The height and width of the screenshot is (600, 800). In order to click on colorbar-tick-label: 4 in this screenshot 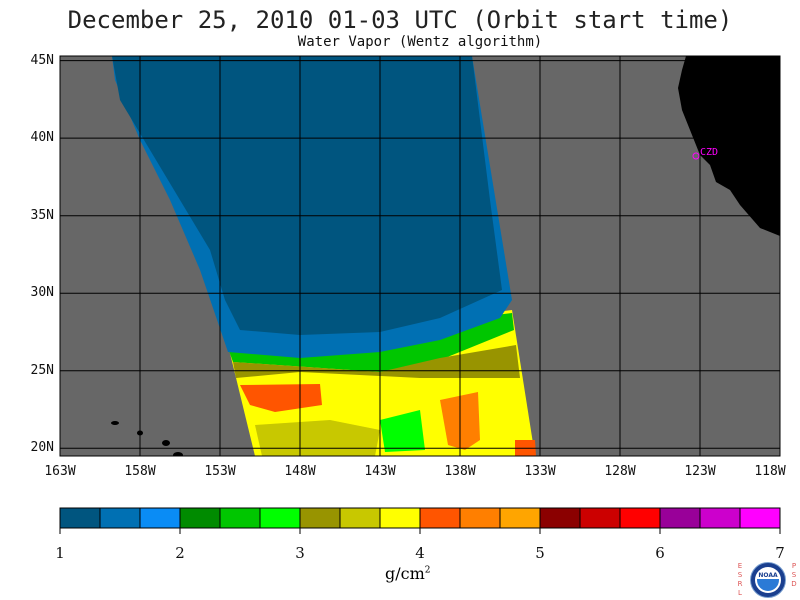, I will do `click(420, 553)`.